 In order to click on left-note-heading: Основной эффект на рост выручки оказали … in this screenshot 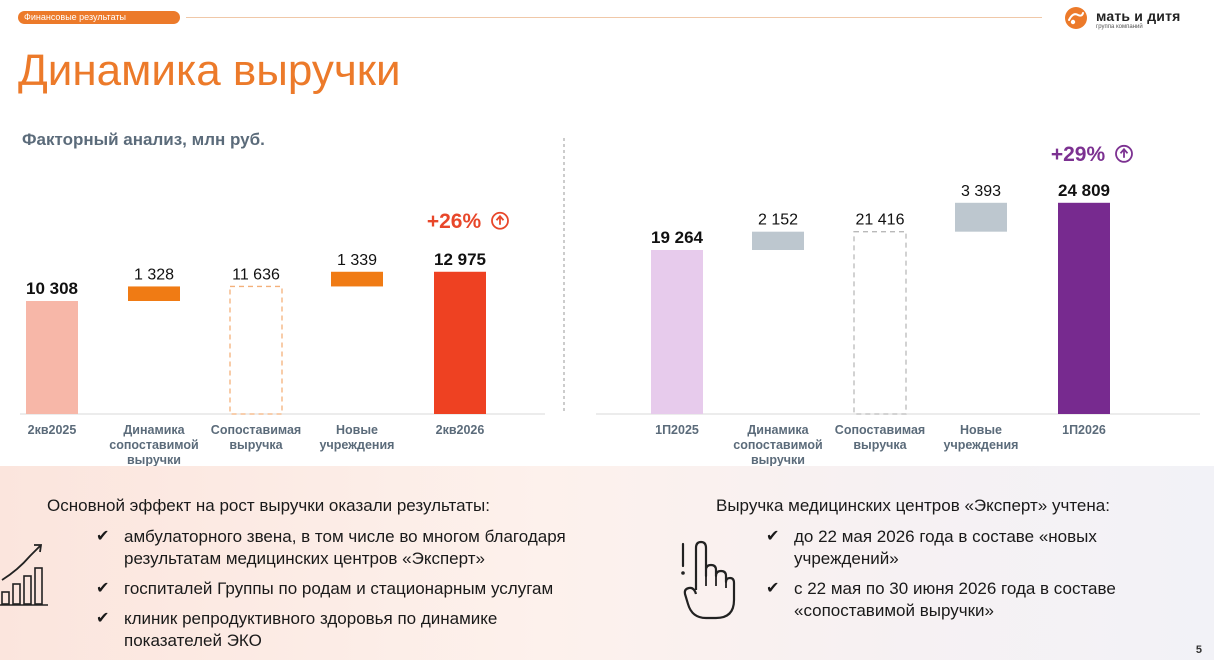, I will do `click(268, 505)`.